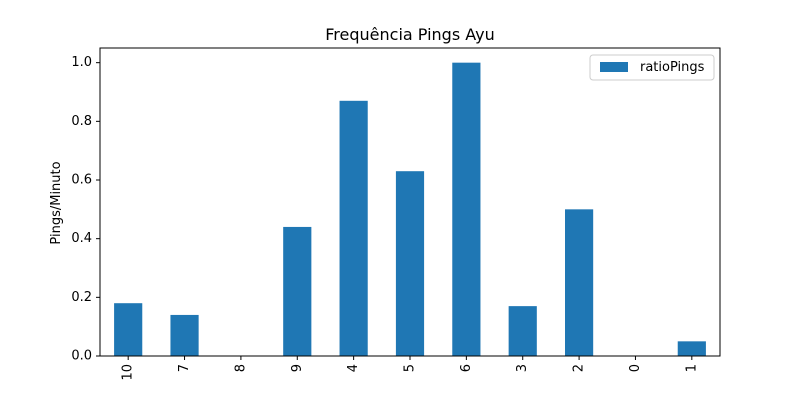  Describe the element at coordinates (81, 238) in the screenshot. I see `y-tick-label: 0.4` at that location.